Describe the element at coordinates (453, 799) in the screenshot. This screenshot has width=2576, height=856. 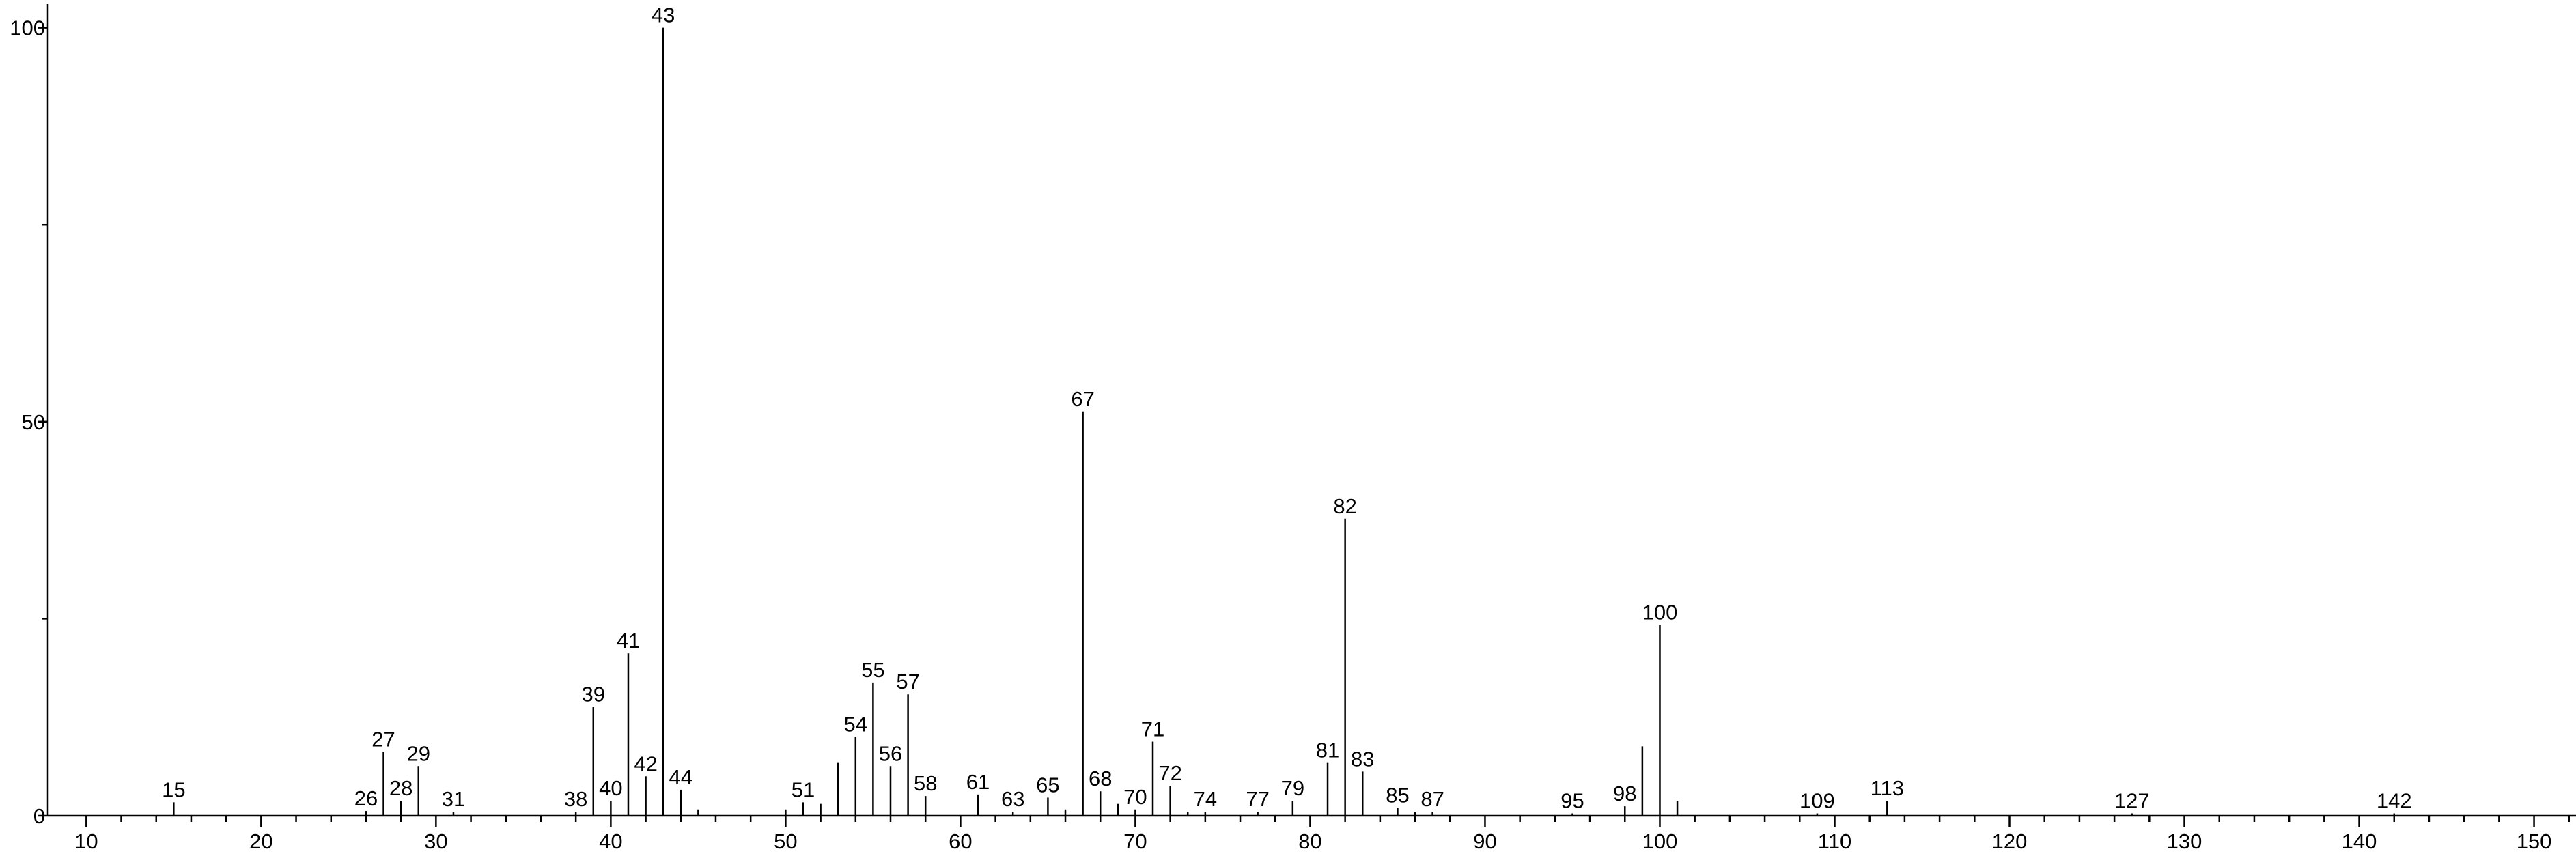
I see `peak-label: 31` at that location.